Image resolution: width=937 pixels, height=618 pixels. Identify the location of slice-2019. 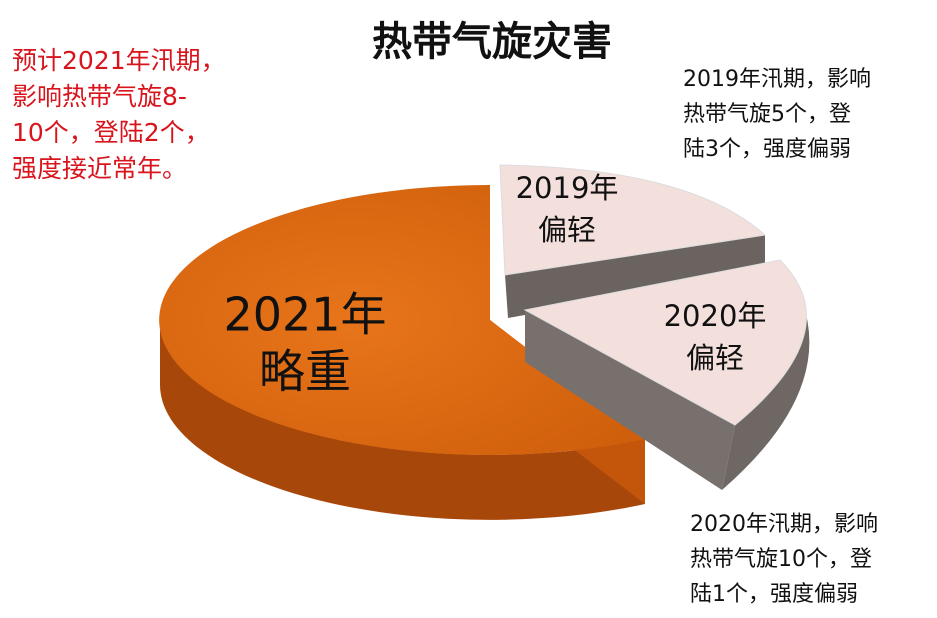
(633, 220).